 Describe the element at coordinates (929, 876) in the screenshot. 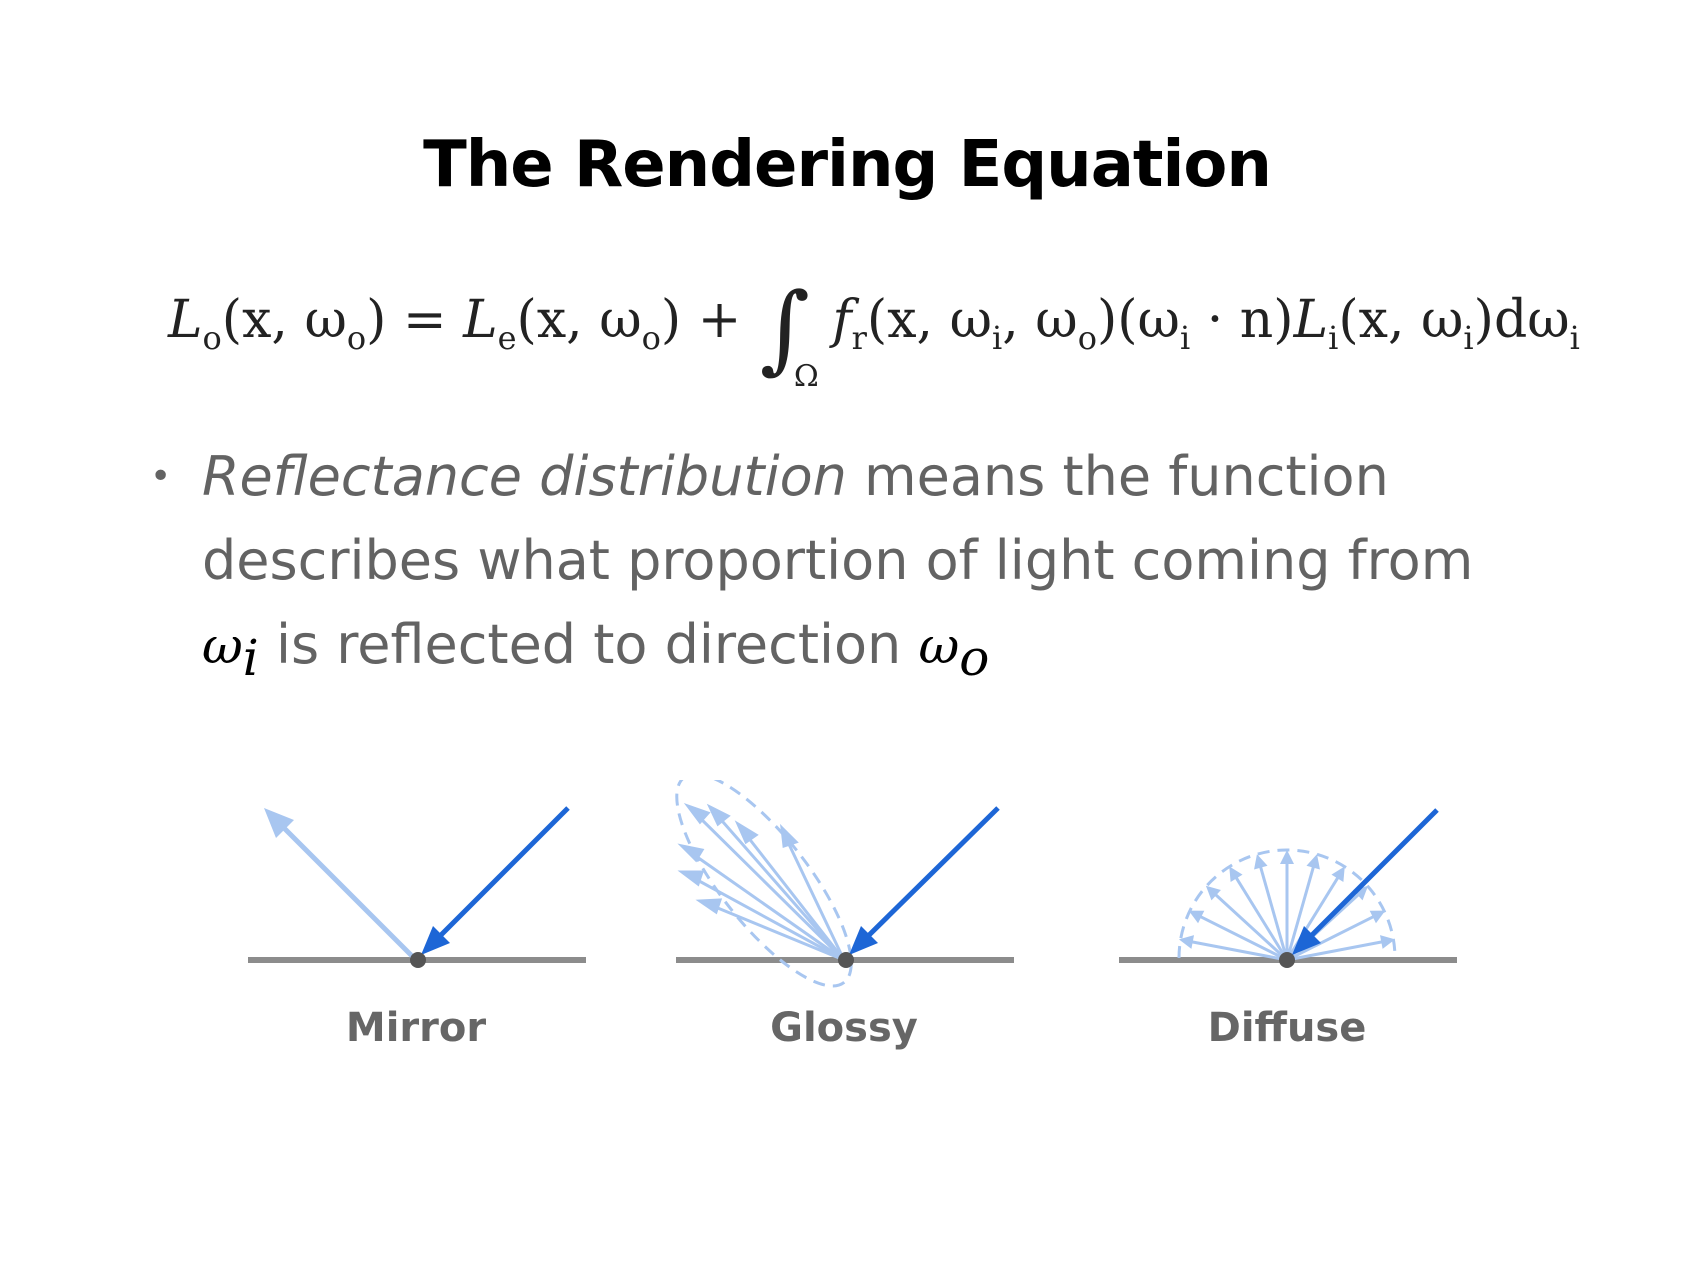

I see `glossy-incoming-ray` at that location.